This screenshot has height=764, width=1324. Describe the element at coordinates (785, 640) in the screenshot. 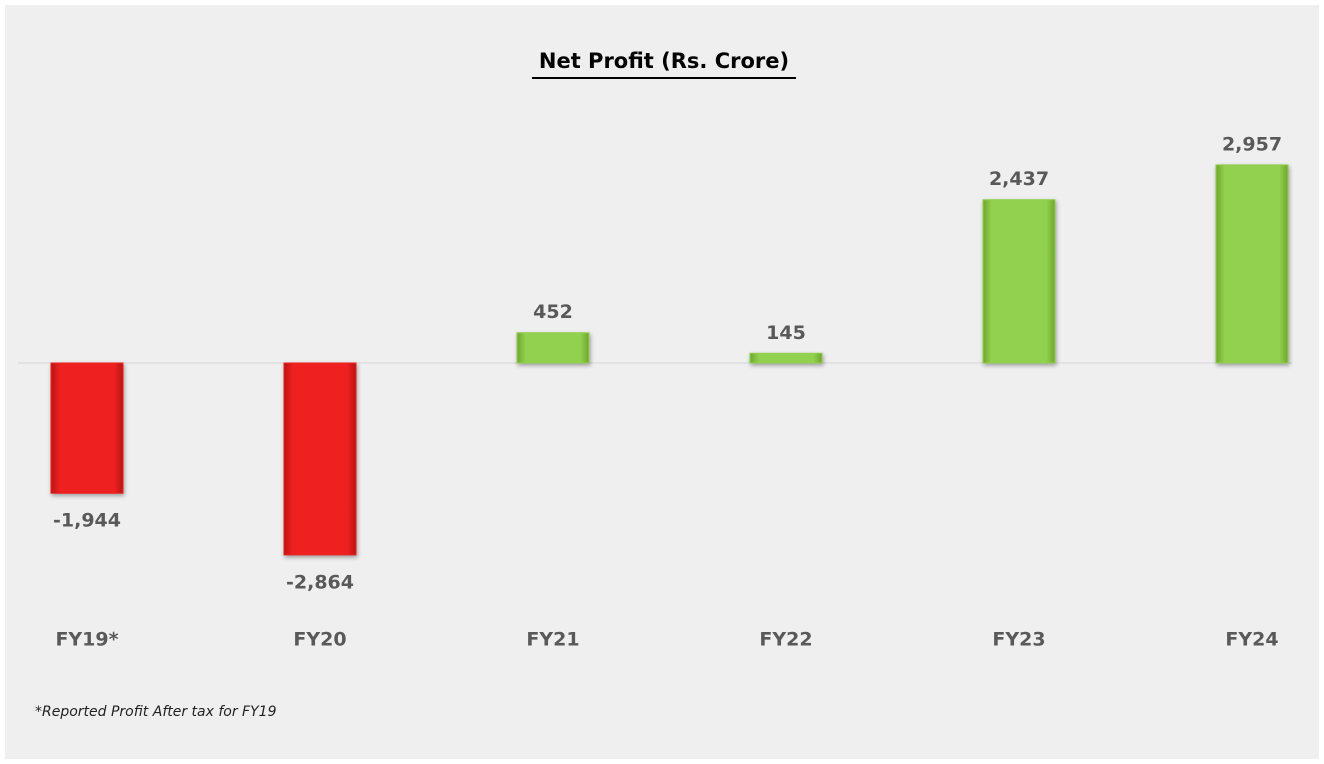

I see `x-tick-label: FY22` at that location.